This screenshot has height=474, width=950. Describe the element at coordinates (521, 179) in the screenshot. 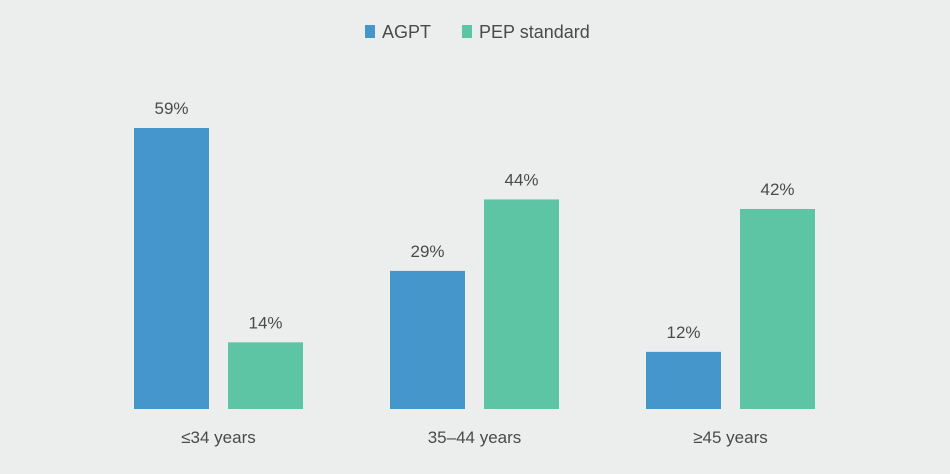

I see `value-label-pep-standard-2: 44%` at that location.